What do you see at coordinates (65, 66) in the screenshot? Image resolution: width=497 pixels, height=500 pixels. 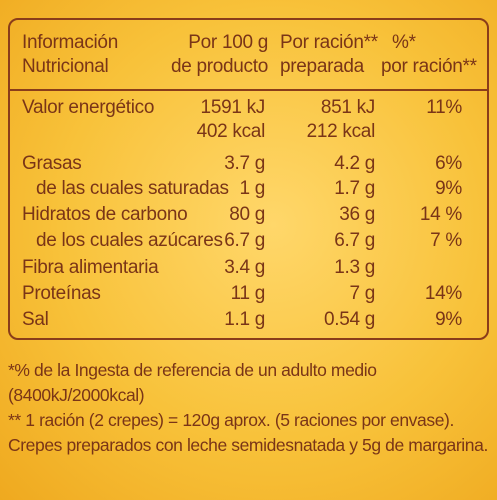 I see `header-col1-line2: Nutricional` at bounding box center [65, 66].